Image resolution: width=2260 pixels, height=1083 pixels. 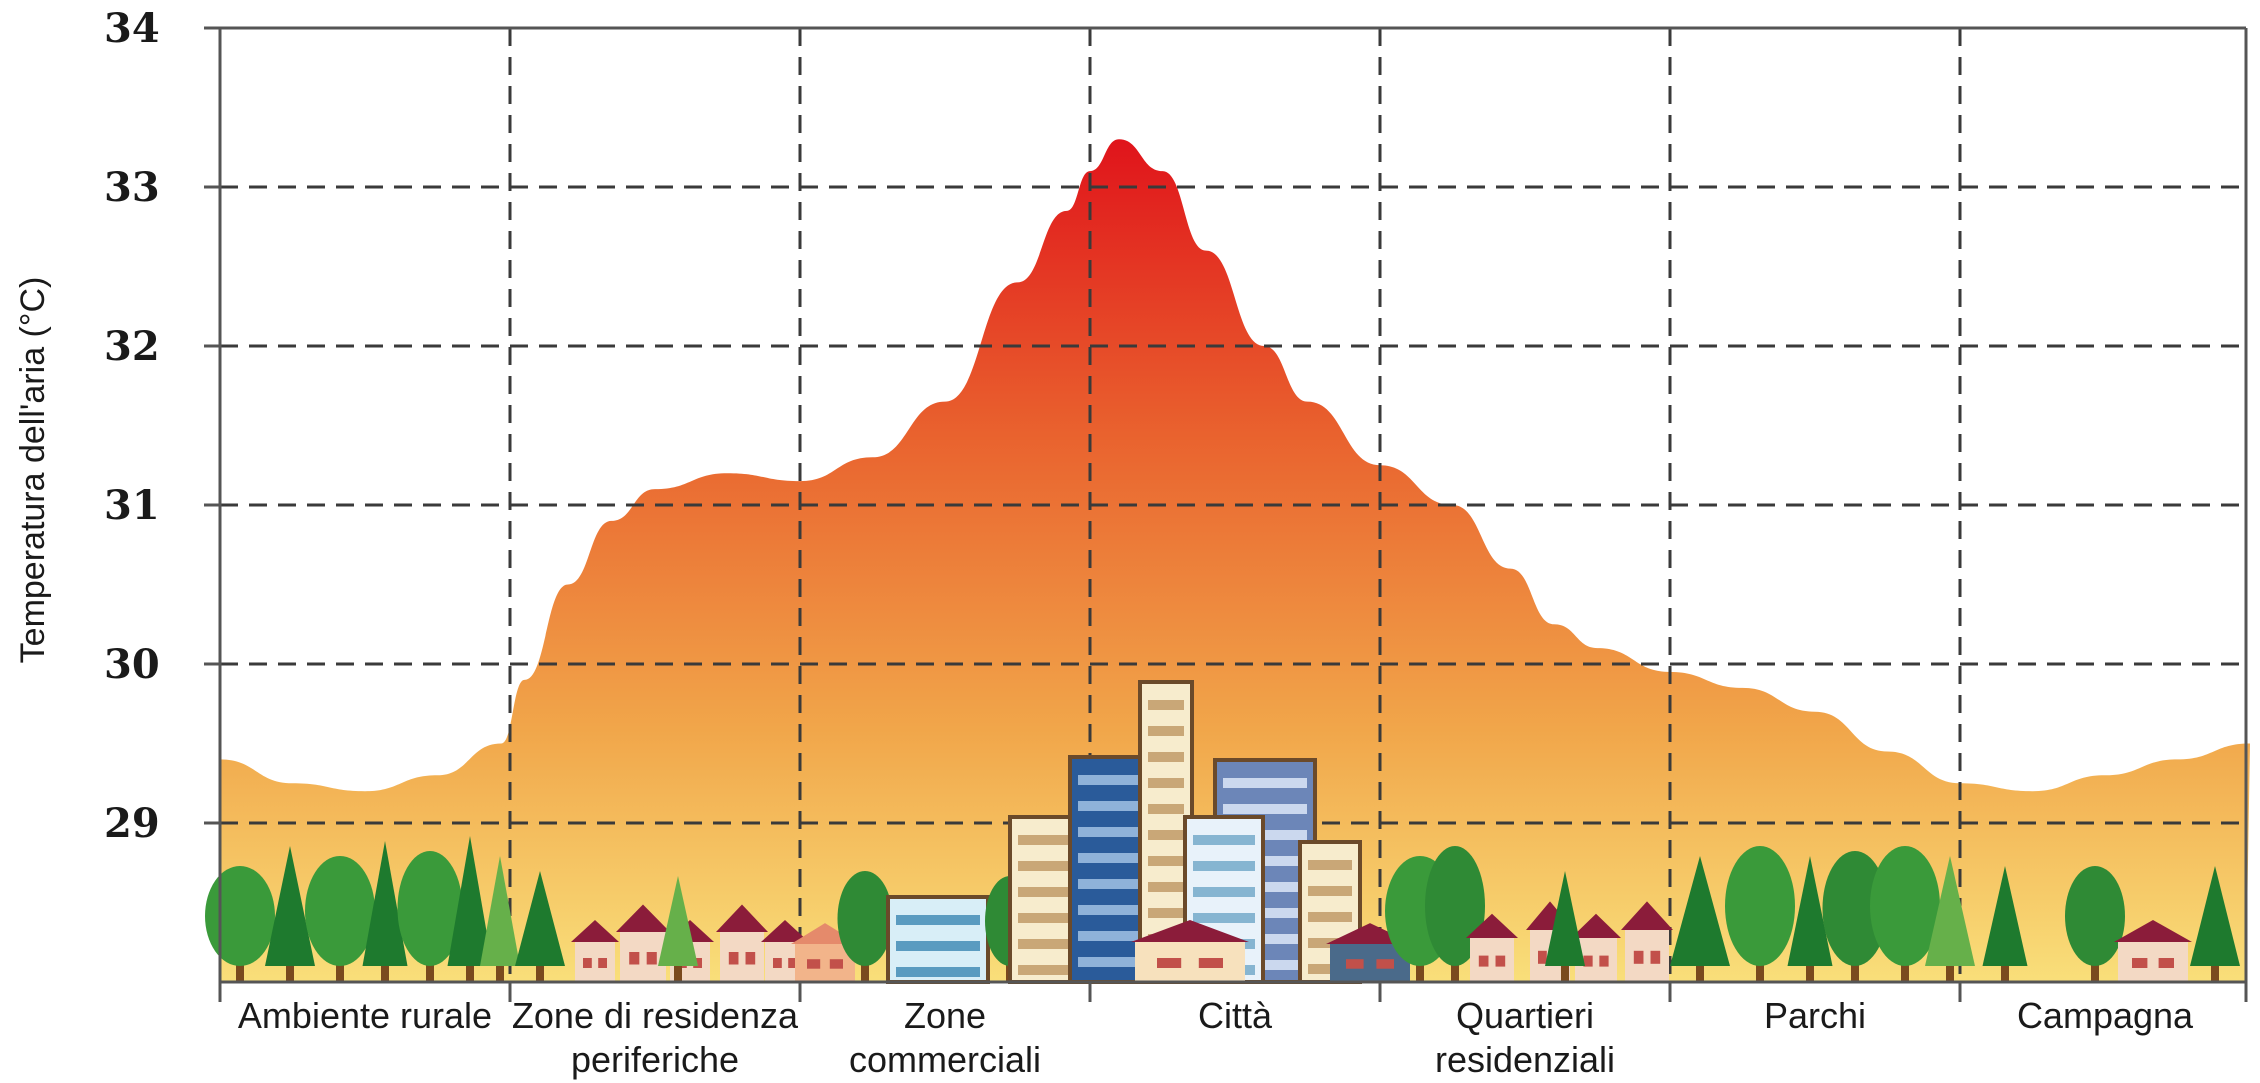 I want to click on y-tick-label: 29, so click(x=132, y=823).